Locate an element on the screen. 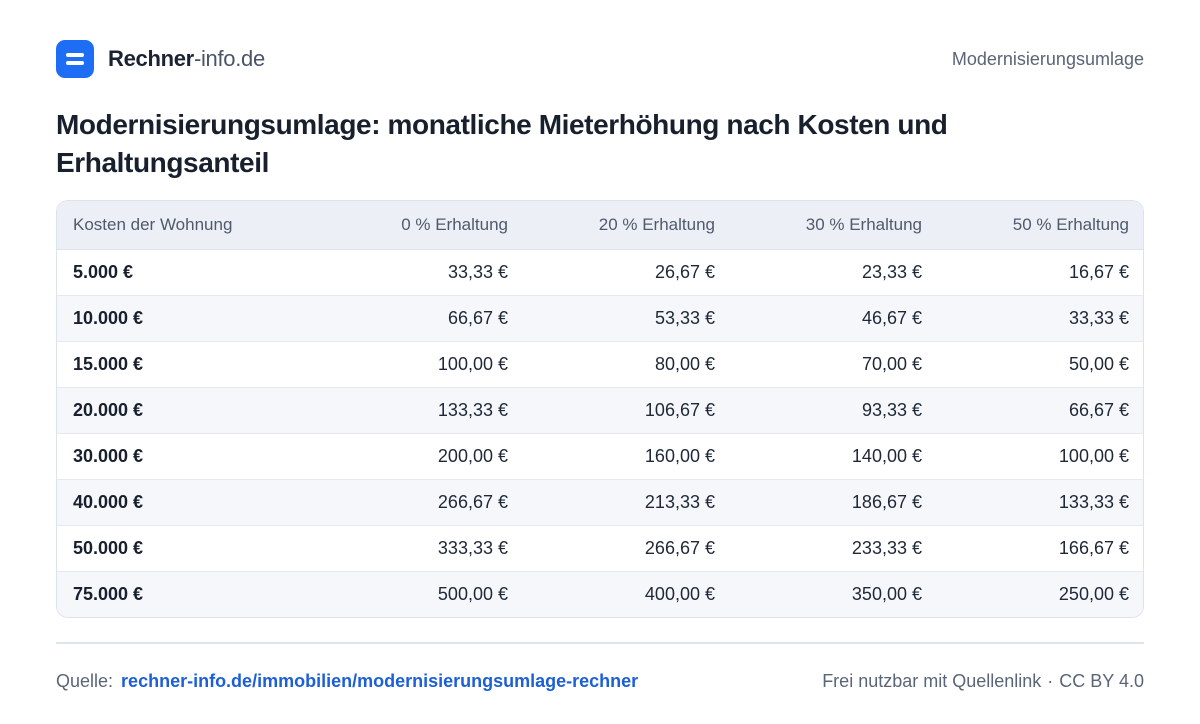 The width and height of the screenshot is (1200, 724). column-header: 20 % Erhaltung is located at coordinates (627, 225).